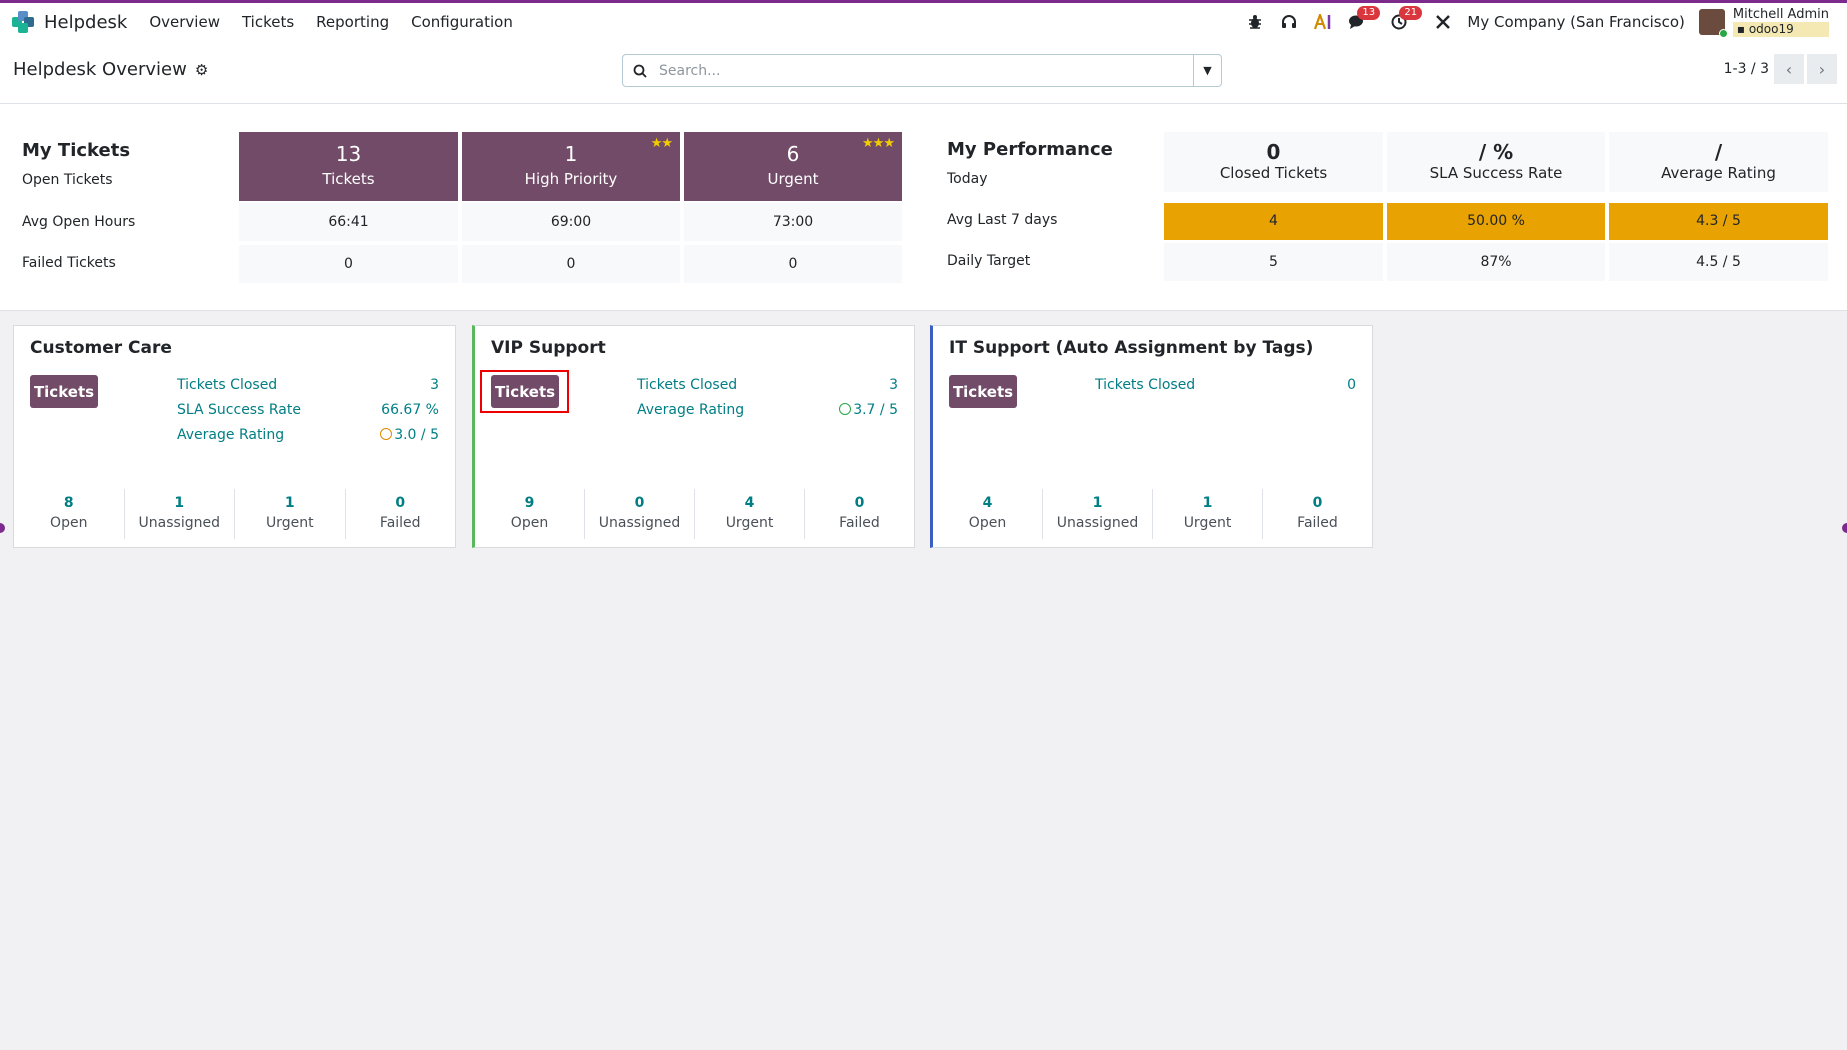 The height and width of the screenshot is (1050, 1847). What do you see at coordinates (1723, 33) in the screenshot?
I see `online-status-dot` at bounding box center [1723, 33].